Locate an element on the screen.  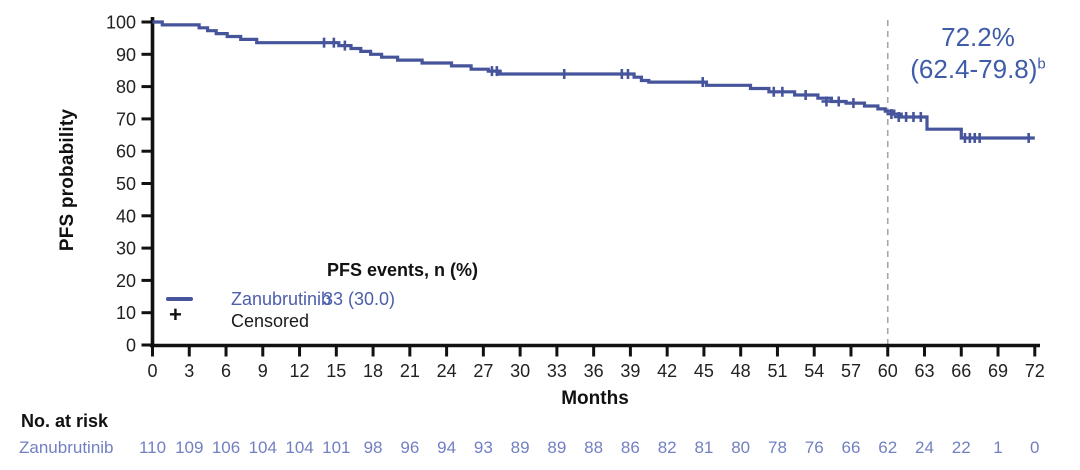
at-risk-value: 80 is located at coordinates (741, 447).